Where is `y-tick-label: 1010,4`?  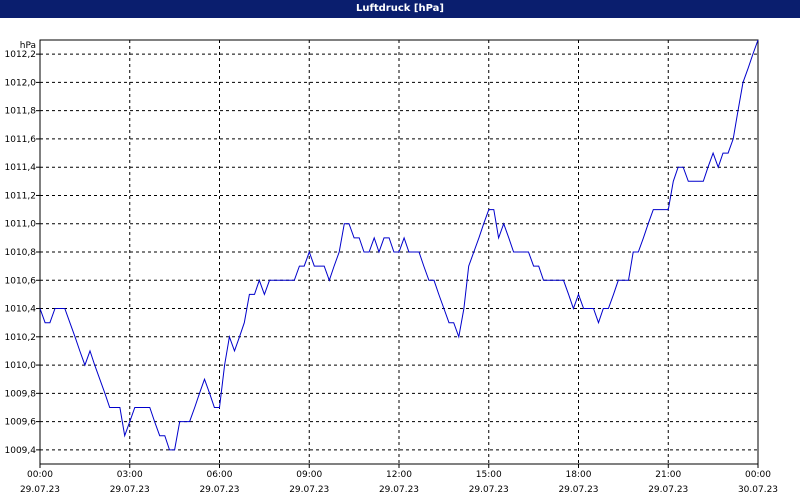
y-tick-label: 1010,4 is located at coordinates (21, 310).